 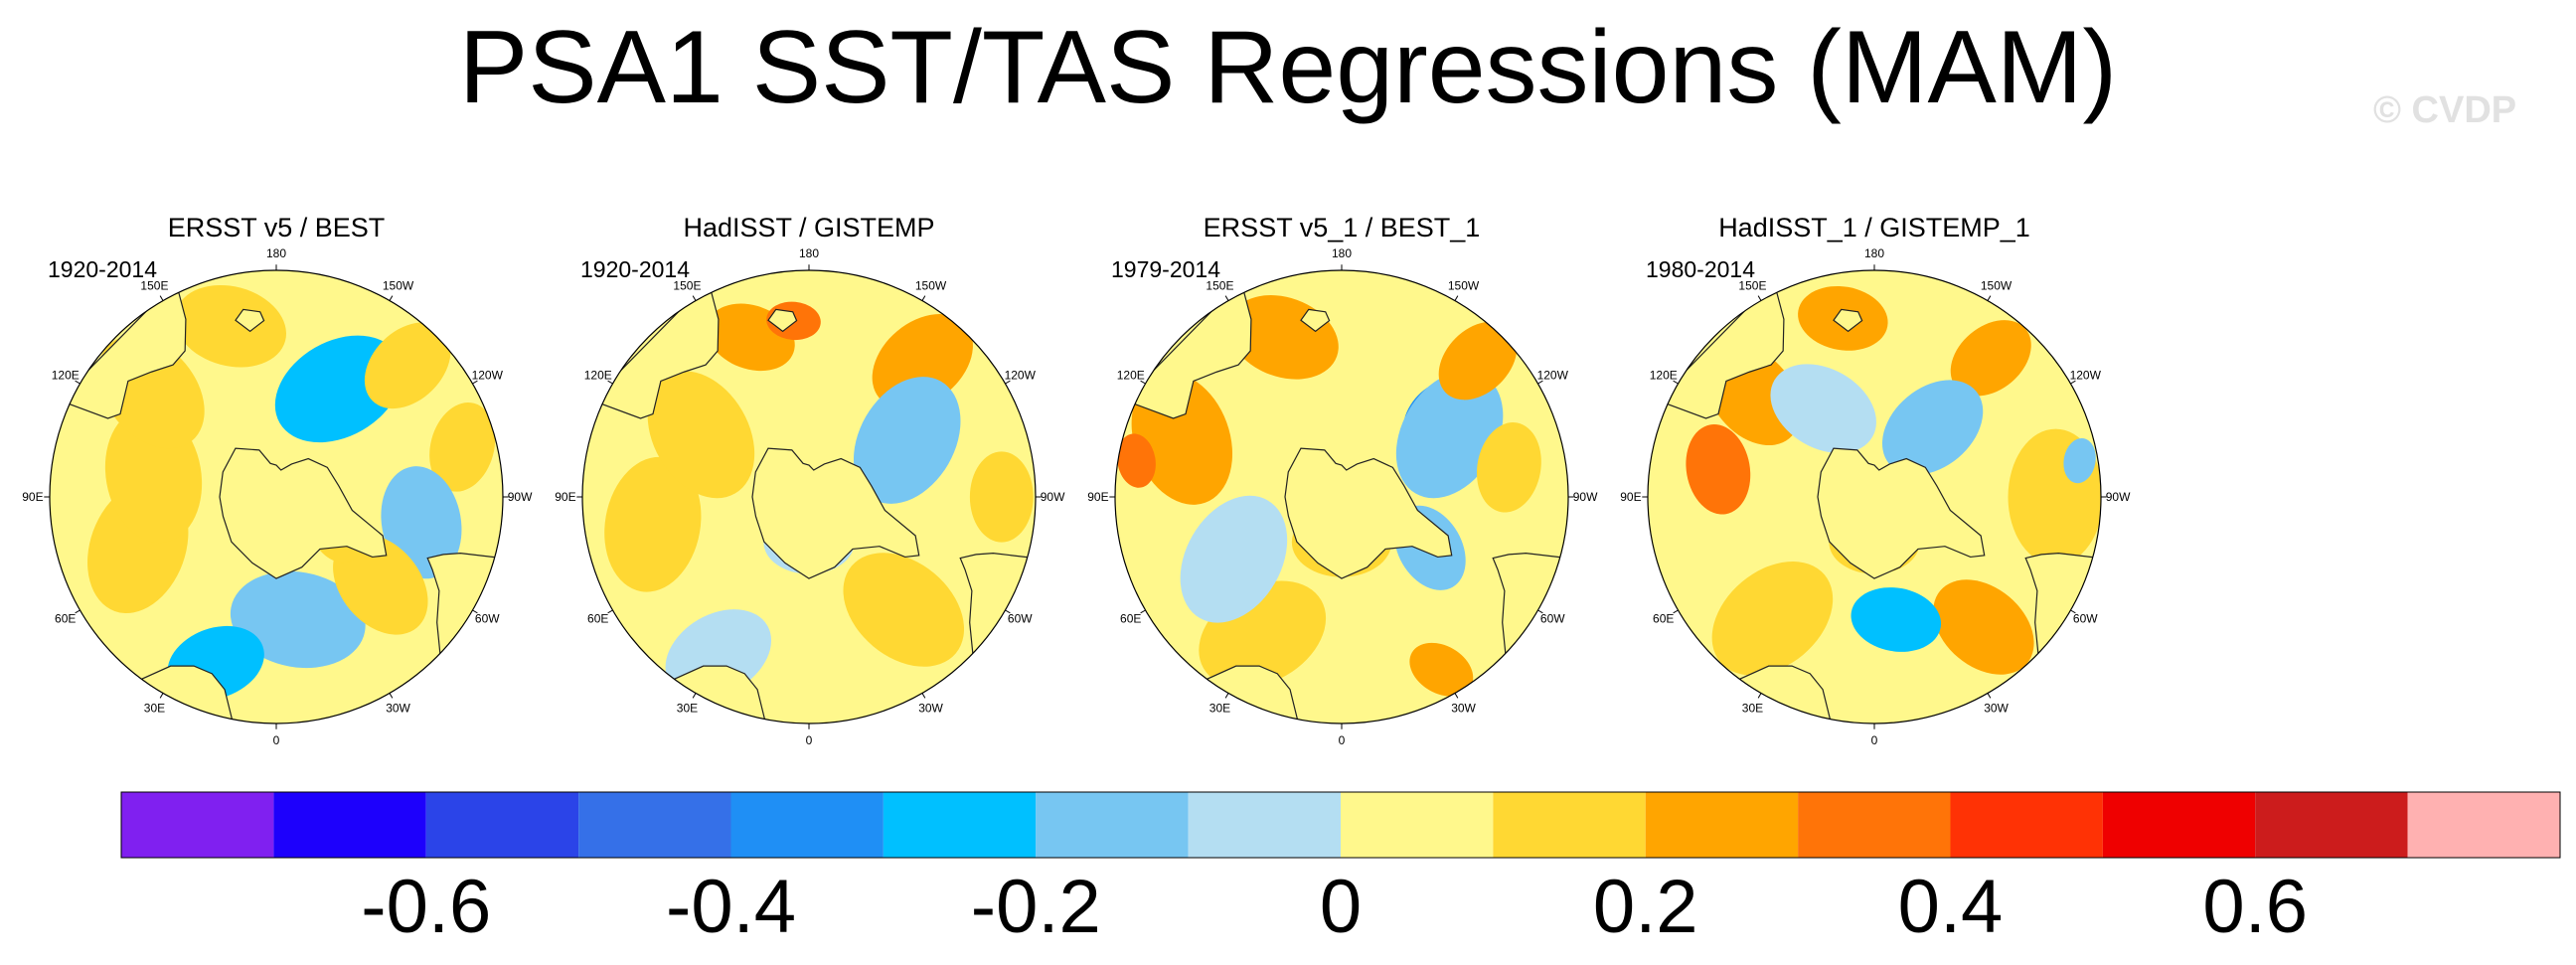 I want to click on panel-title: HadISST / GISTEMP, so click(x=808, y=227).